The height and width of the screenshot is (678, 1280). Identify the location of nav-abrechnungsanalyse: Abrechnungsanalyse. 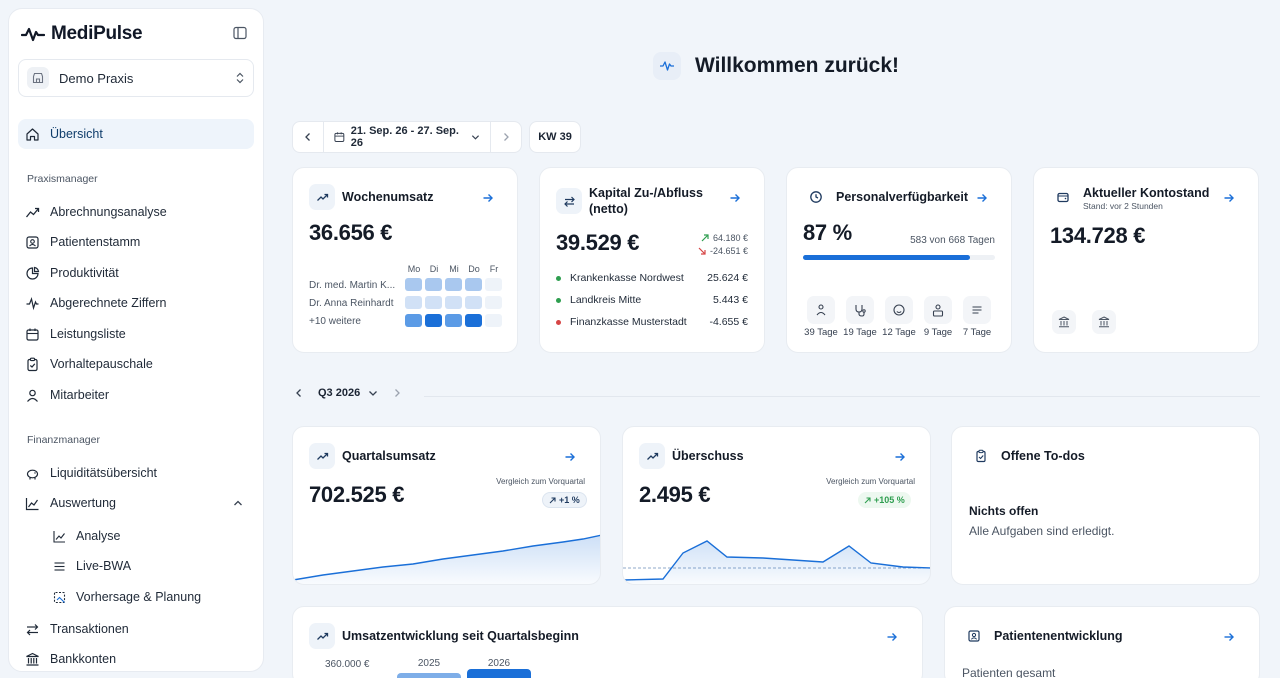
(136, 212).